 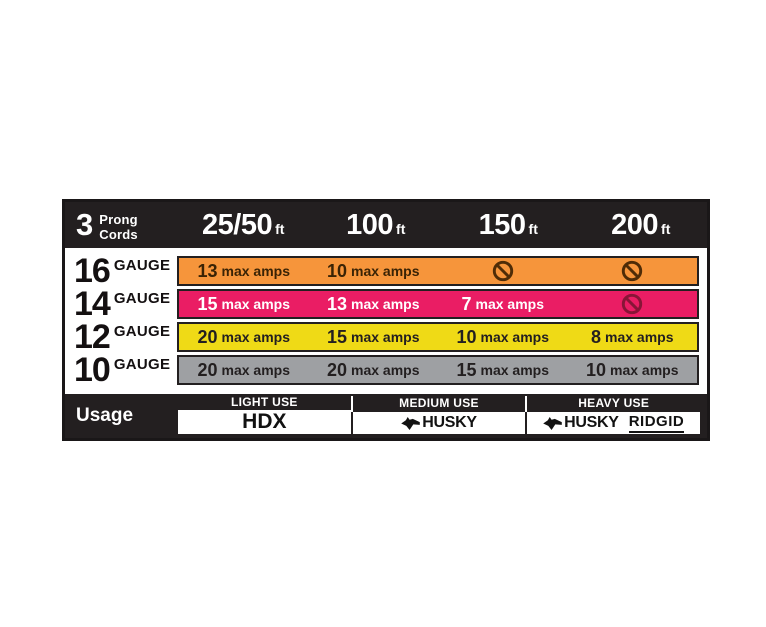 What do you see at coordinates (438, 403) in the screenshot?
I see `medium-use-label: MEDIUM USE` at bounding box center [438, 403].